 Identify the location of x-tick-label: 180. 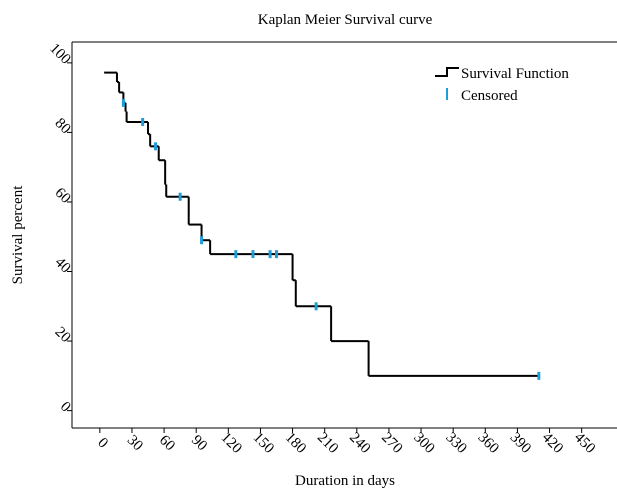
(295, 443).